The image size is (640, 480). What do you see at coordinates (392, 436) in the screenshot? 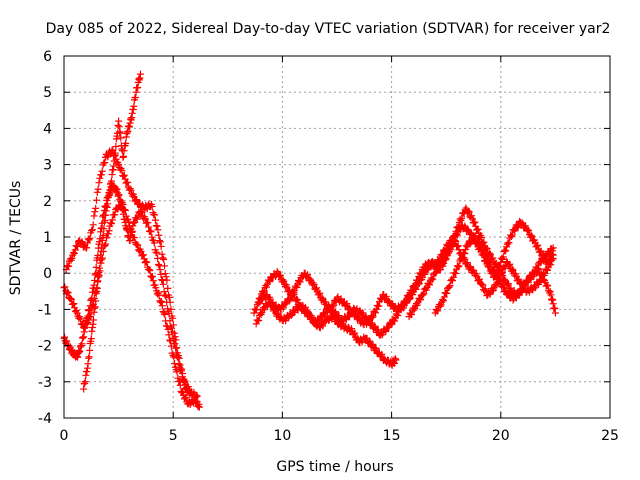
I see `x-tick-label: 15` at bounding box center [392, 436].